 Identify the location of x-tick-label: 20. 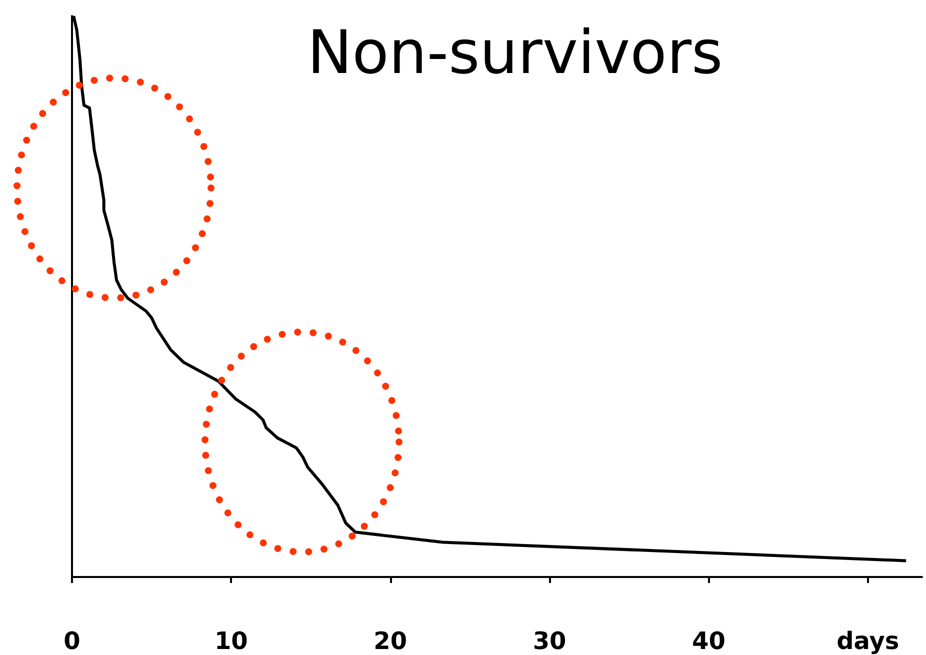
(391, 641).